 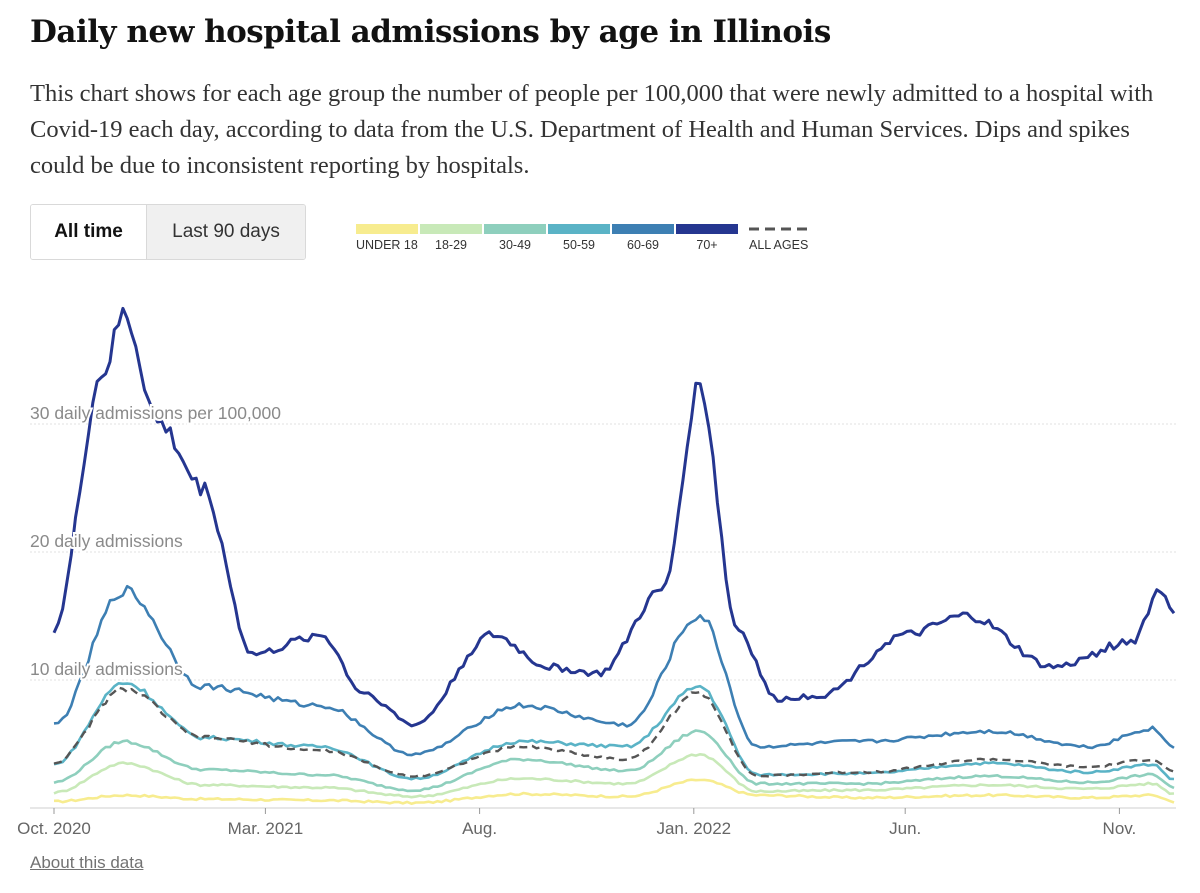 I want to click on legend-swatch-70-plus, so click(x=707, y=229).